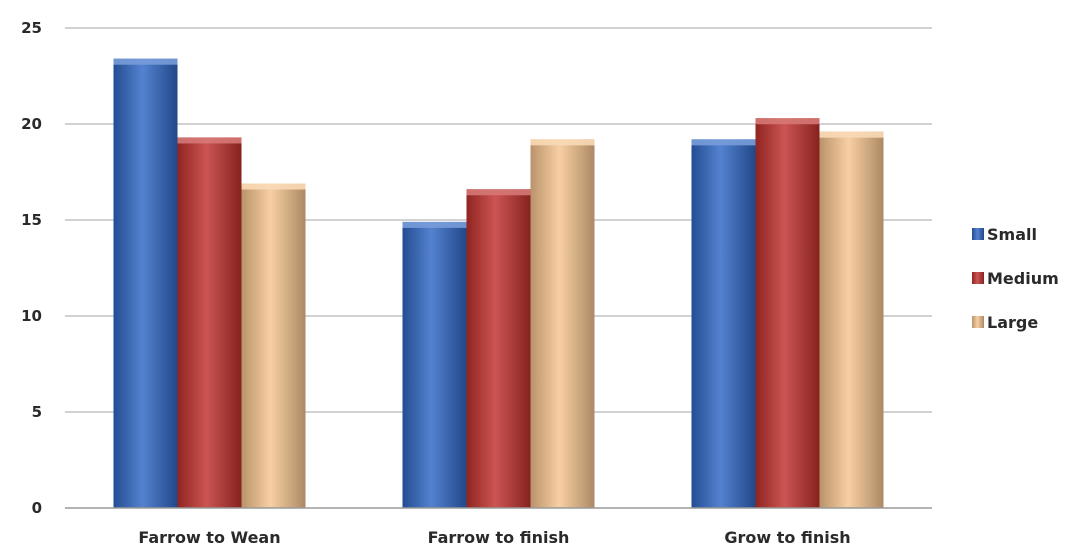 The image size is (1071, 550). What do you see at coordinates (31, 220) in the screenshot?
I see `y-tick-label: 15` at bounding box center [31, 220].